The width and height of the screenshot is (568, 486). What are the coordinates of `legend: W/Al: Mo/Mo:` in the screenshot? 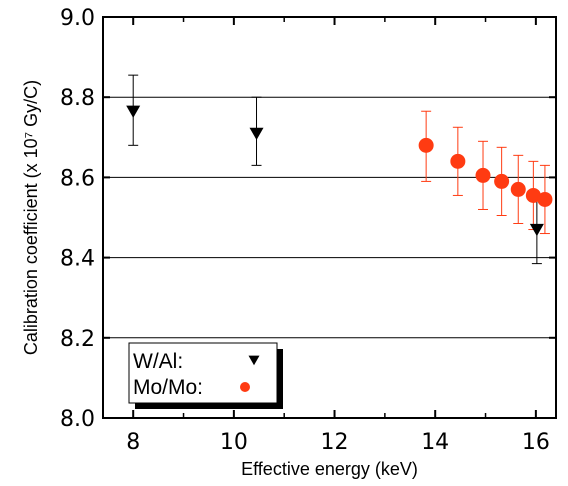 It's located at (205, 375).